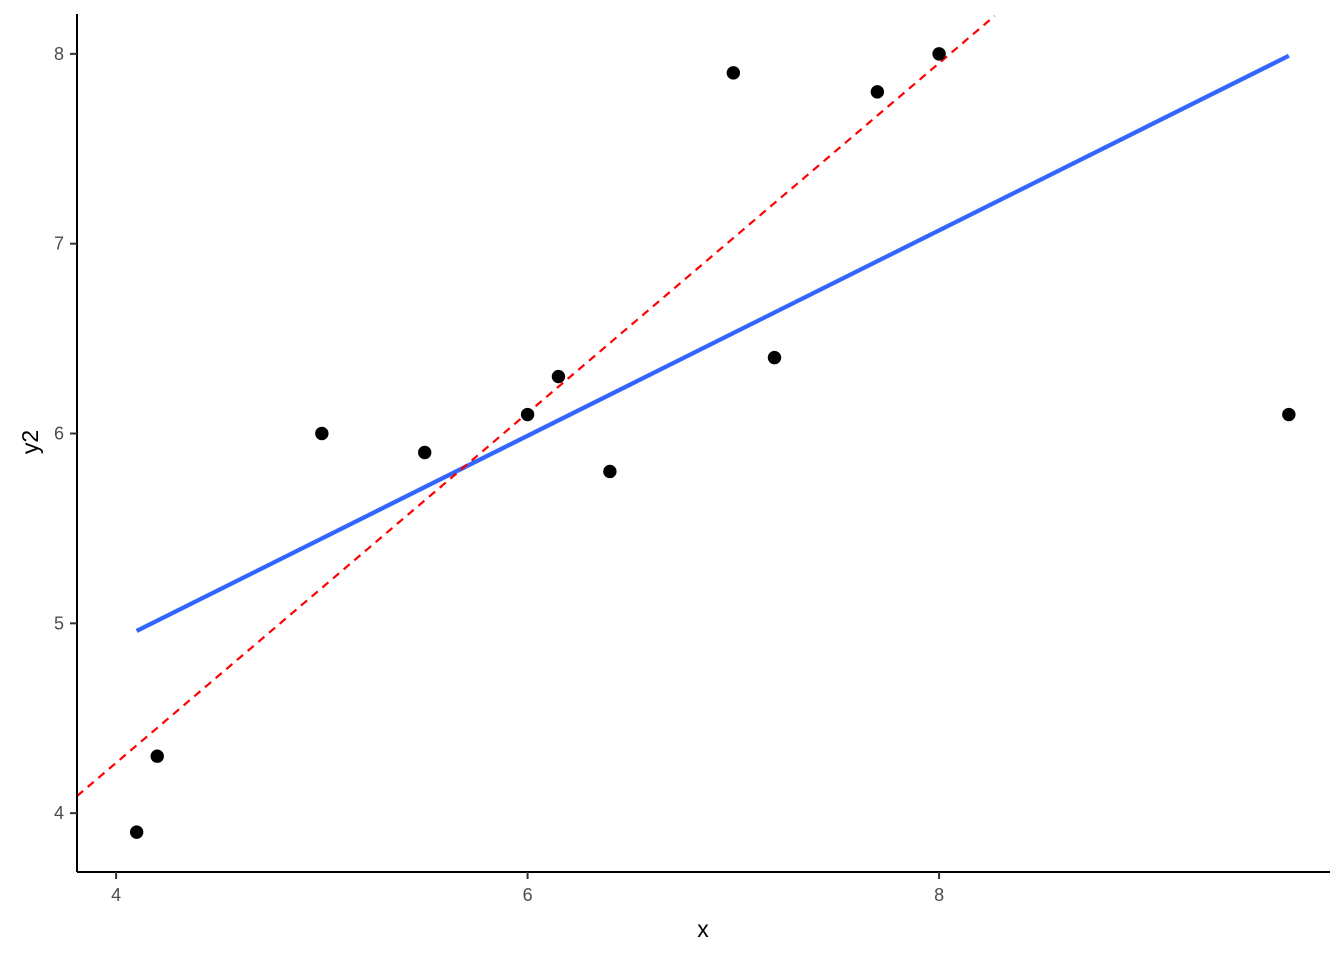  Describe the element at coordinates (116, 895) in the screenshot. I see `x-tick-label: 4` at that location.